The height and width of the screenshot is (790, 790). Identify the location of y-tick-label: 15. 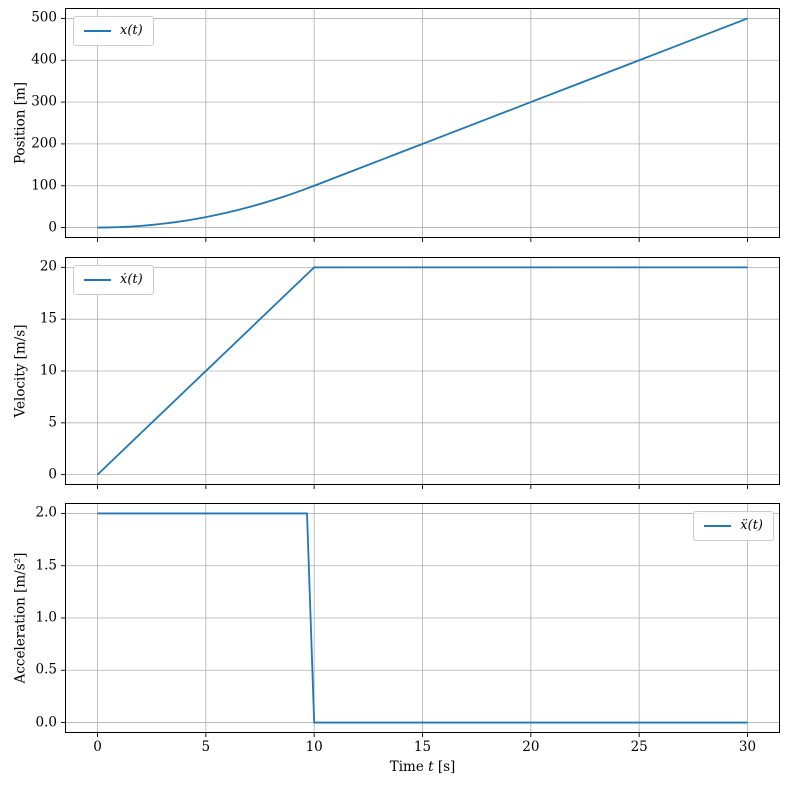
(48, 318).